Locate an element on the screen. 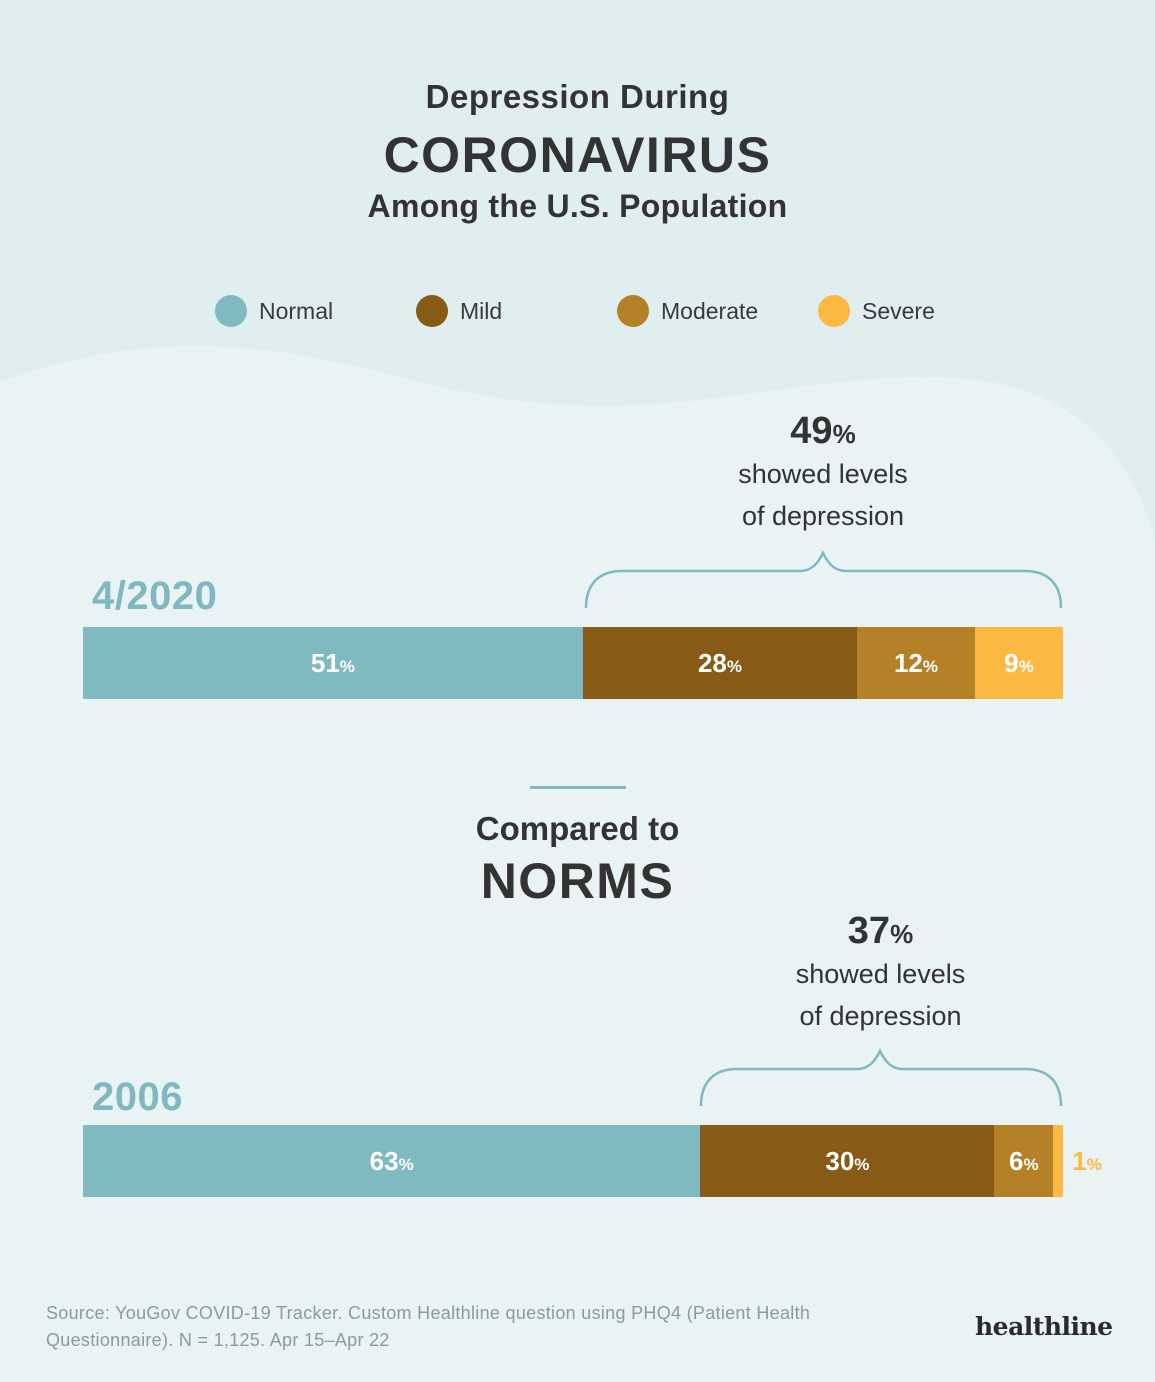 The height and width of the screenshot is (1382, 1155). bar-label-moderate: 6% is located at coordinates (1023, 1161).